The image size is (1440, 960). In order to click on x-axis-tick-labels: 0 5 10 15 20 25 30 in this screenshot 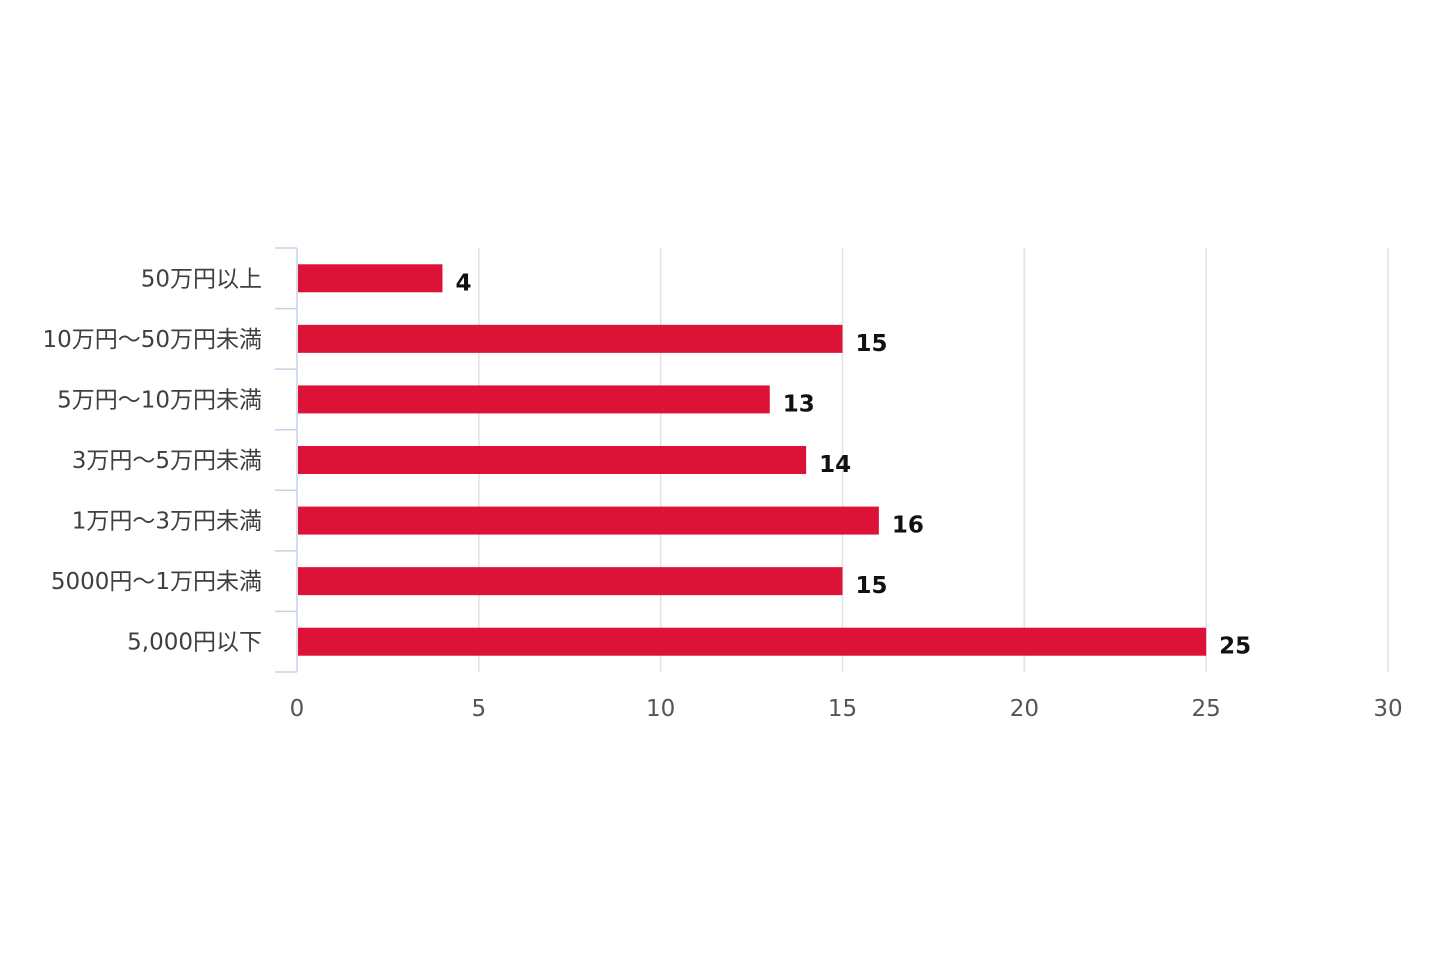, I will do `click(846, 709)`.